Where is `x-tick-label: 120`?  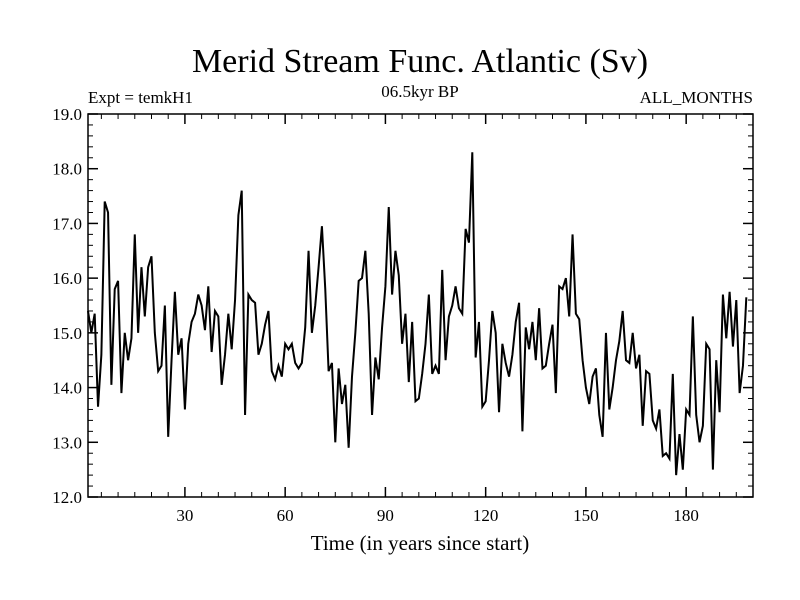
x-tick-label: 120 is located at coordinates (486, 515).